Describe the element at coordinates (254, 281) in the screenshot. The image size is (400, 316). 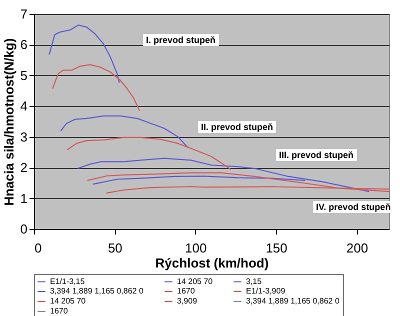
I see `legend-label: 3,15` at that location.